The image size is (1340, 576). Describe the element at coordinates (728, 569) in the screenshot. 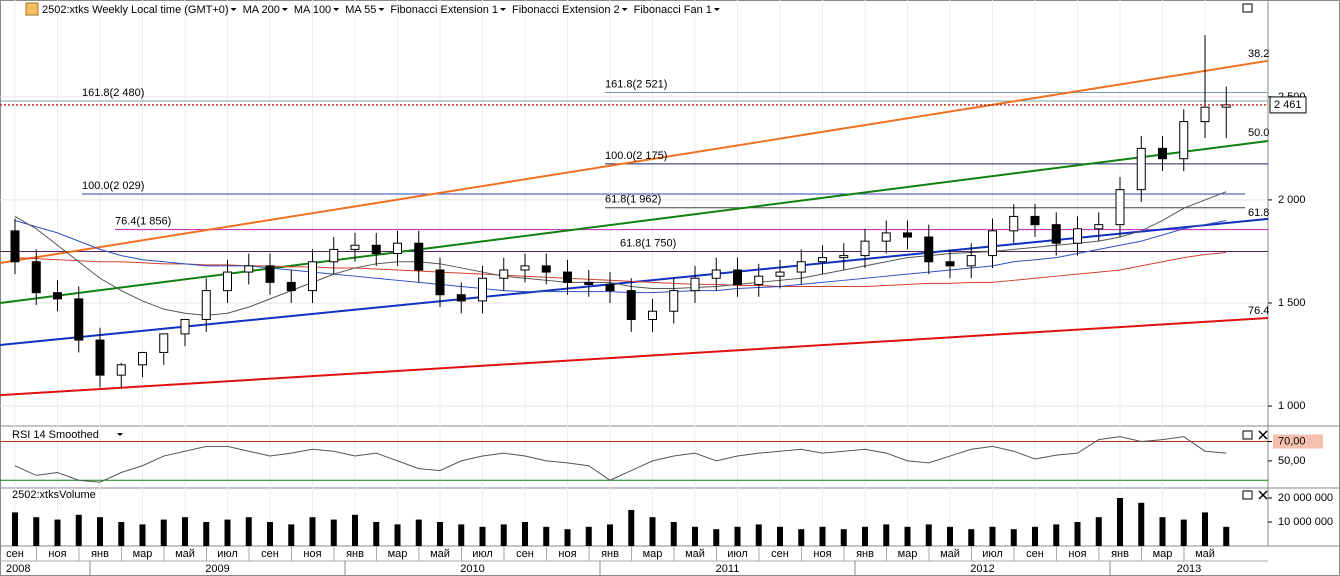

I see `year-label: 2011` at that location.